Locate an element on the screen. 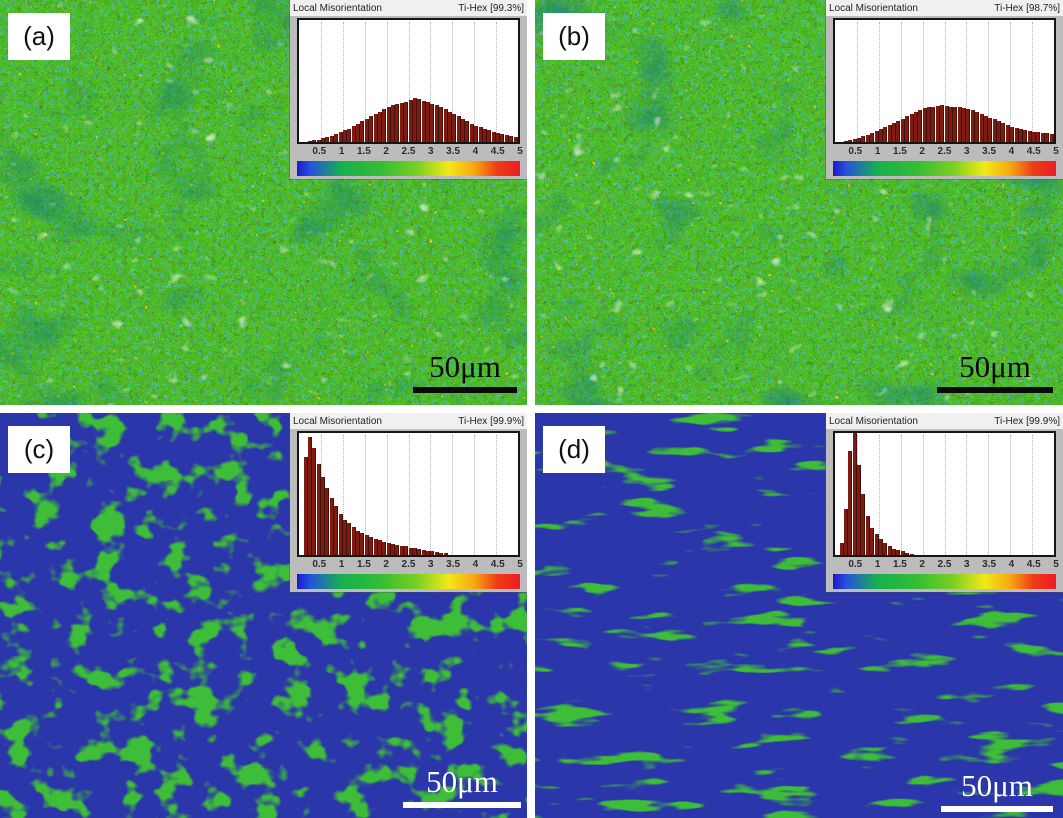 This screenshot has height=818, width=1063. histogram-plot is located at coordinates (408, 81).